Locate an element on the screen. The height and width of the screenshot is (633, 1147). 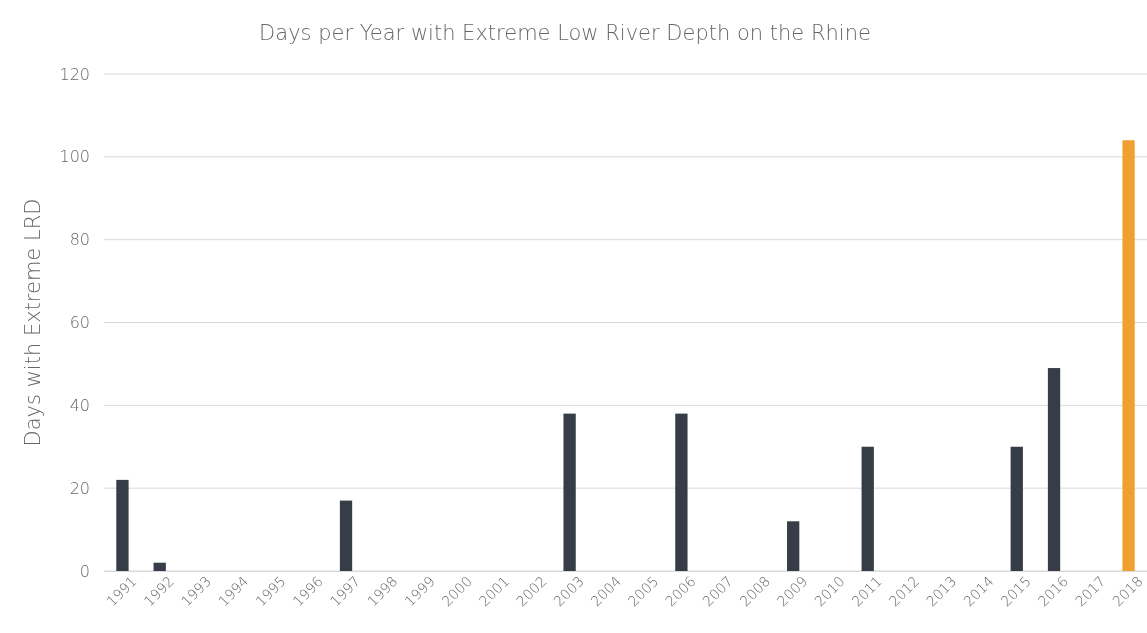
y-tick-label: 100 is located at coordinates (74, 157).